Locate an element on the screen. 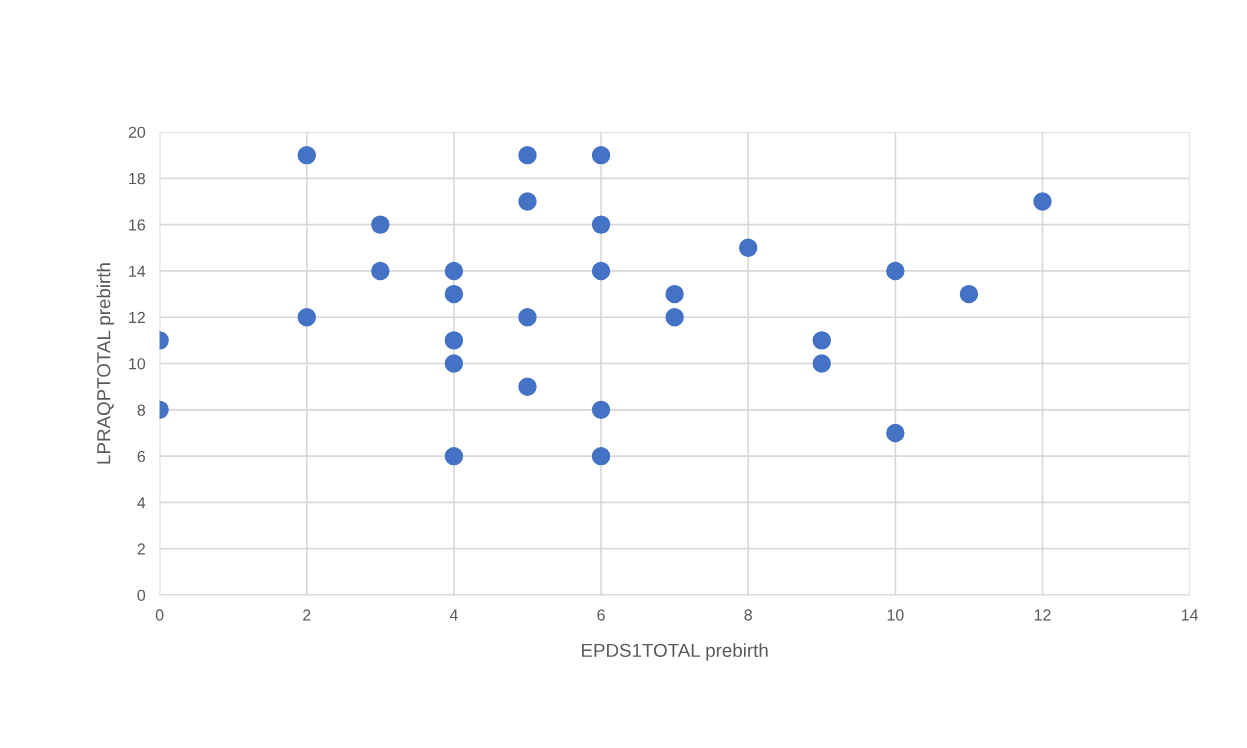  y-tick-label: 6 is located at coordinates (141, 456).